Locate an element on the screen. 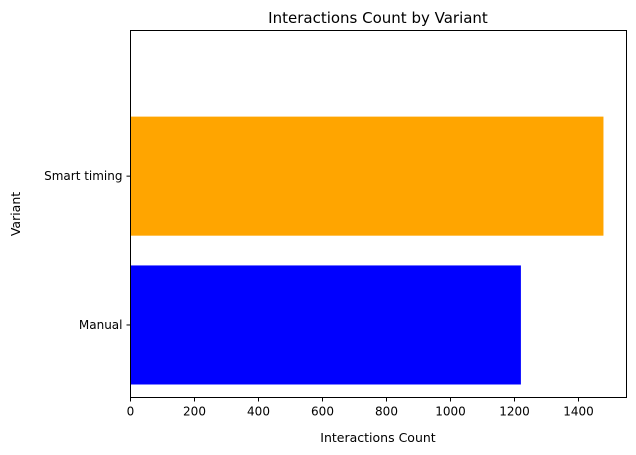 The image size is (636, 455). x-tick-label: 1000 is located at coordinates (450, 412).